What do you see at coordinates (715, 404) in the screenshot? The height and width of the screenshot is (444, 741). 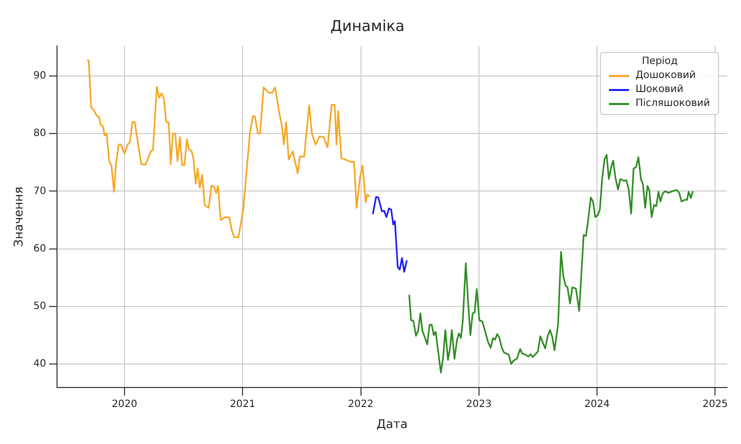 I see `x-tick-label: 2025` at bounding box center [715, 404].